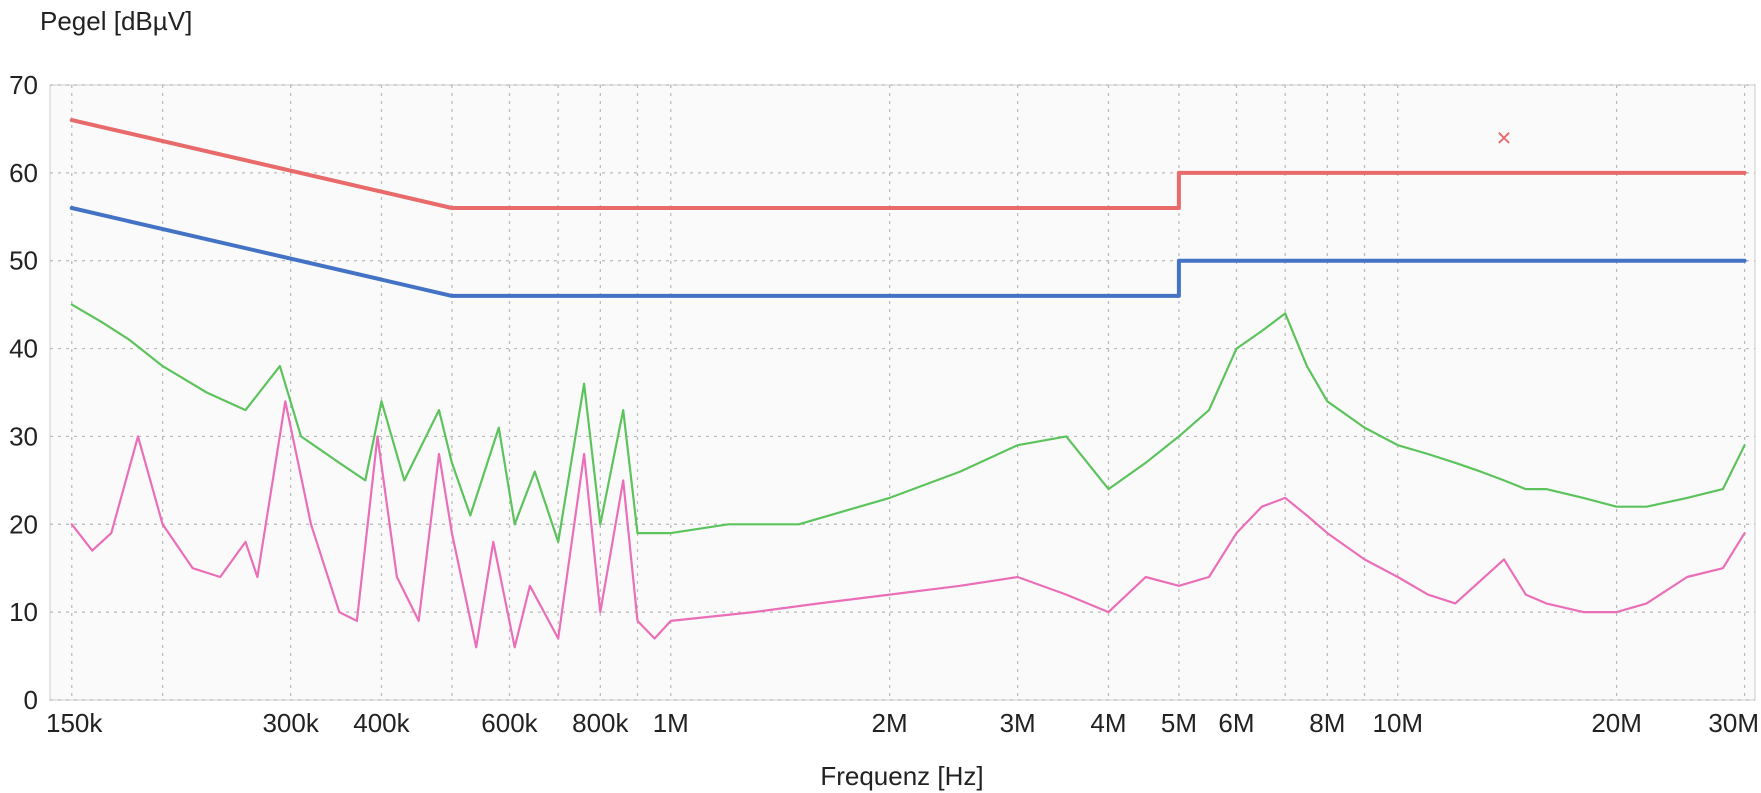 The height and width of the screenshot is (793, 1761). What do you see at coordinates (890, 723) in the screenshot?
I see `x-tick-label: 2M` at bounding box center [890, 723].